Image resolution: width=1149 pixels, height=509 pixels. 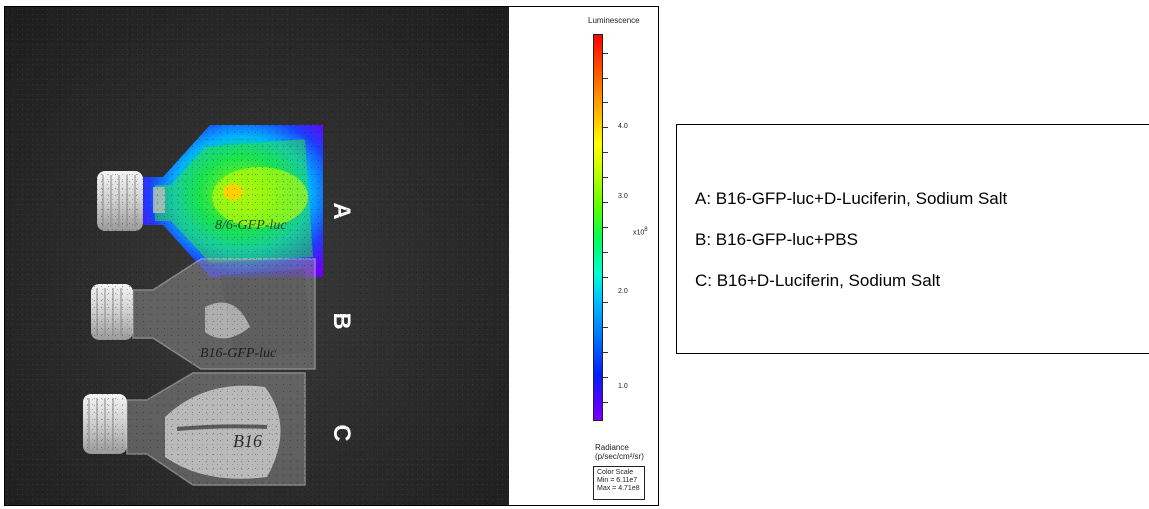 I want to click on flask-c: B16, so click(x=194, y=429).